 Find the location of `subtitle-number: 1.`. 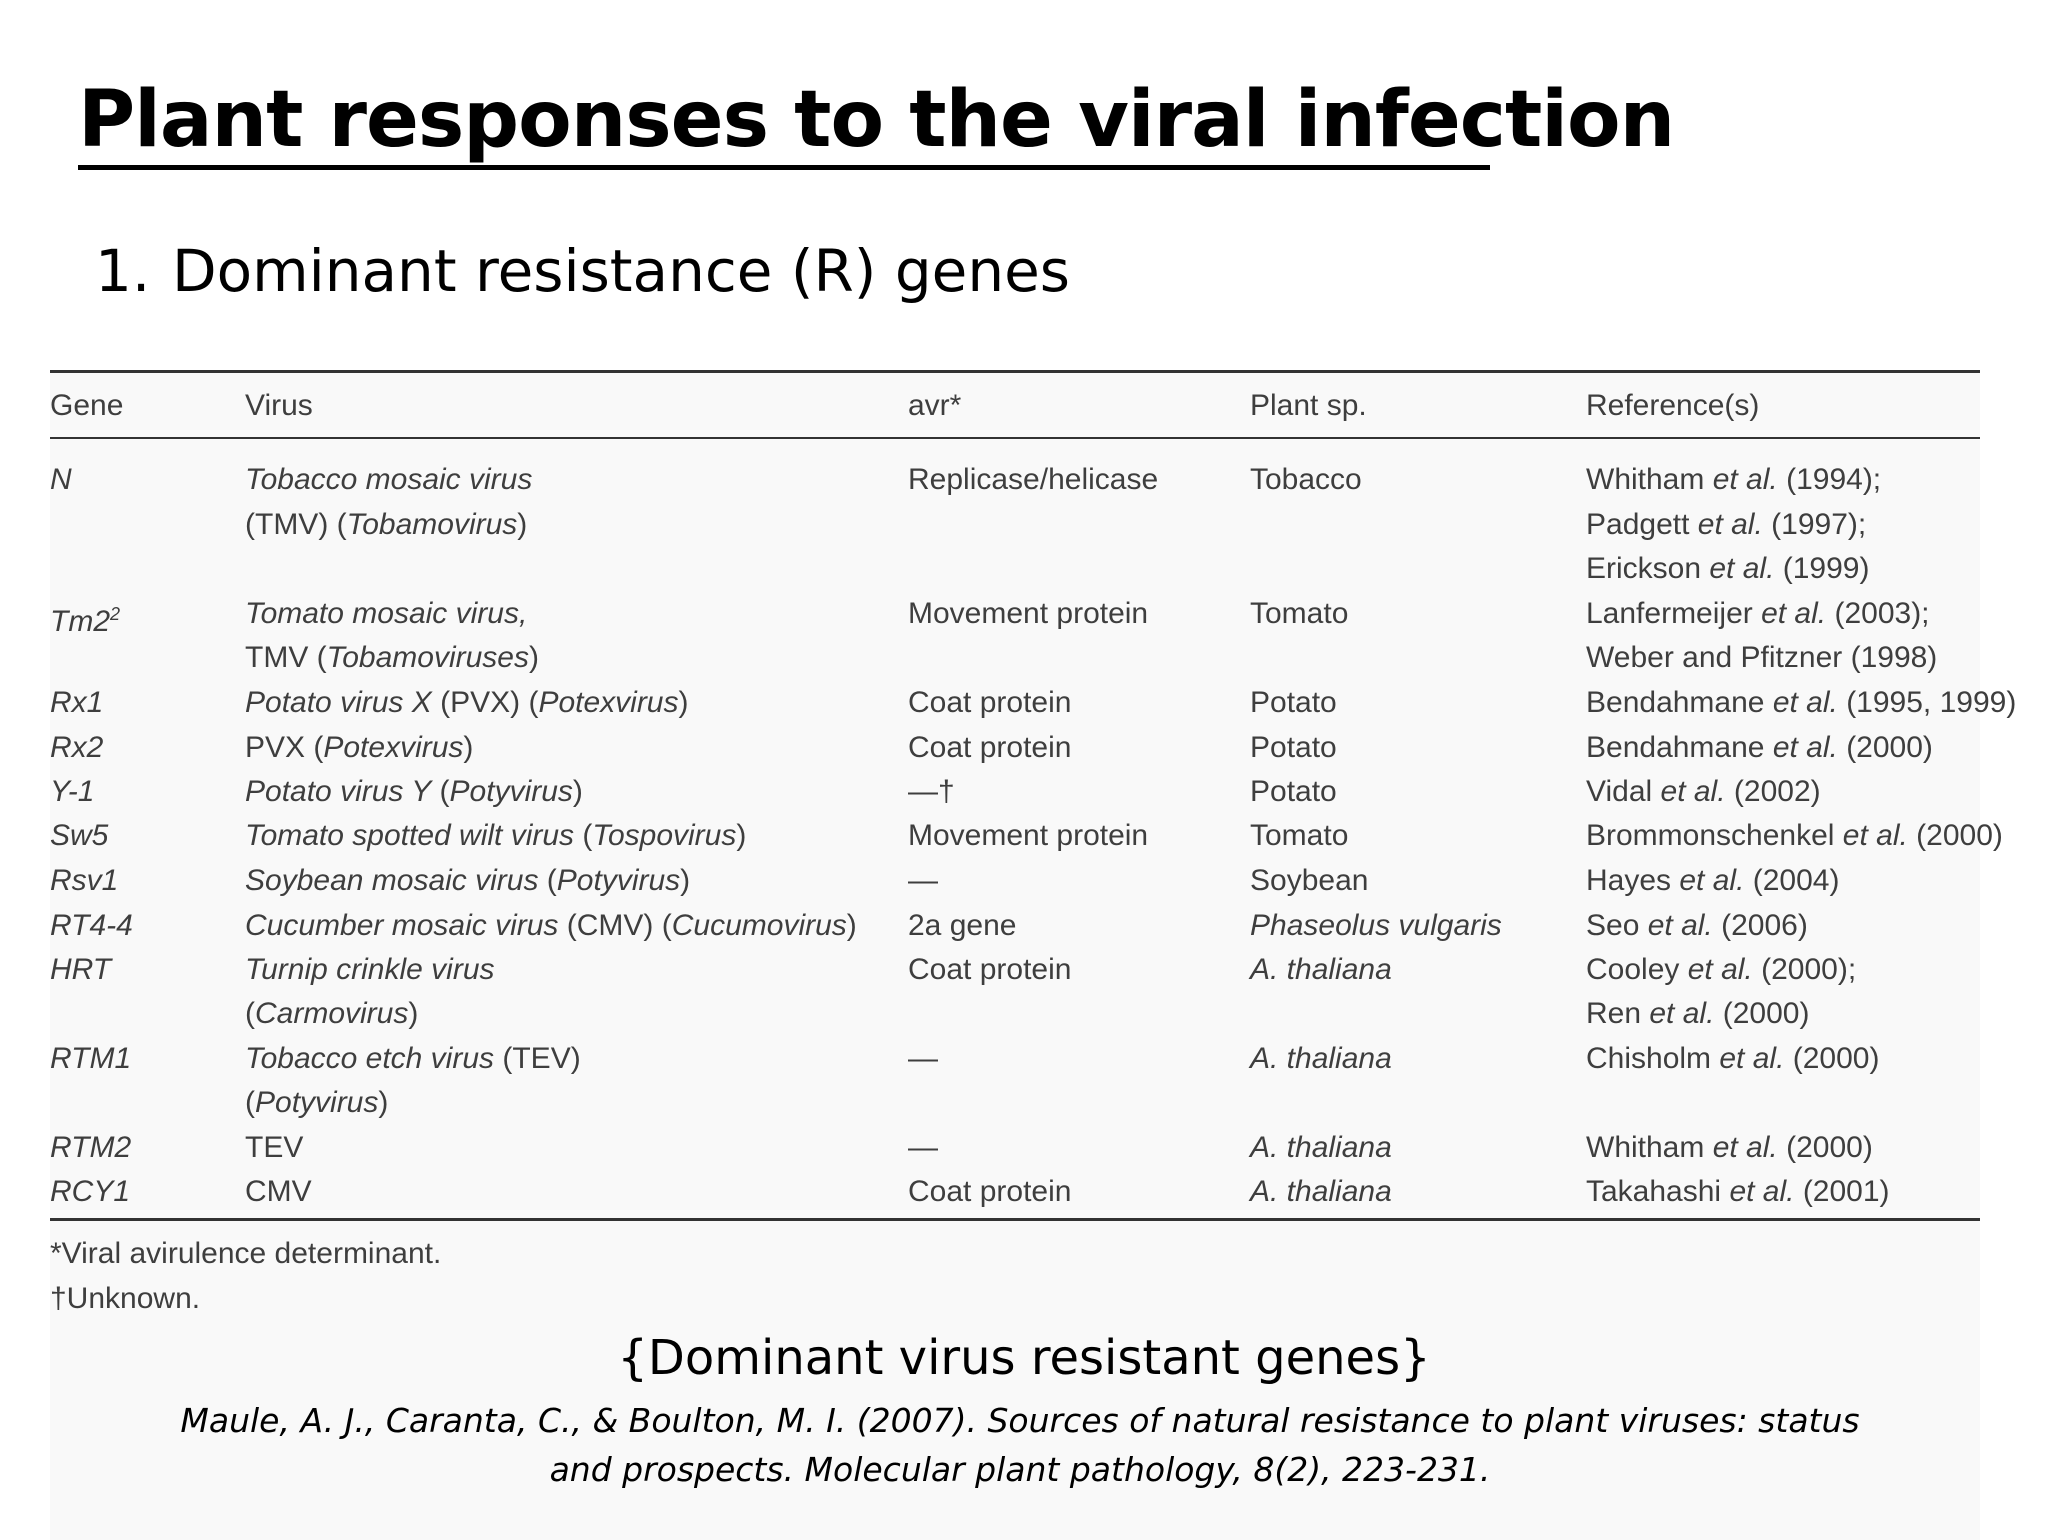

subtitle-number: 1. is located at coordinates (123, 271).